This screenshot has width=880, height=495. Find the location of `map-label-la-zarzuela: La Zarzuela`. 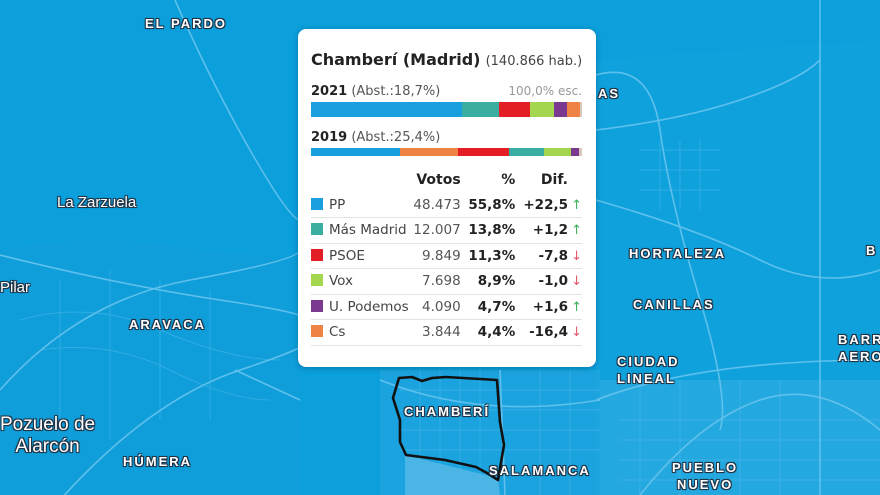

map-label-la-zarzuela: La Zarzuela is located at coordinates (97, 202).